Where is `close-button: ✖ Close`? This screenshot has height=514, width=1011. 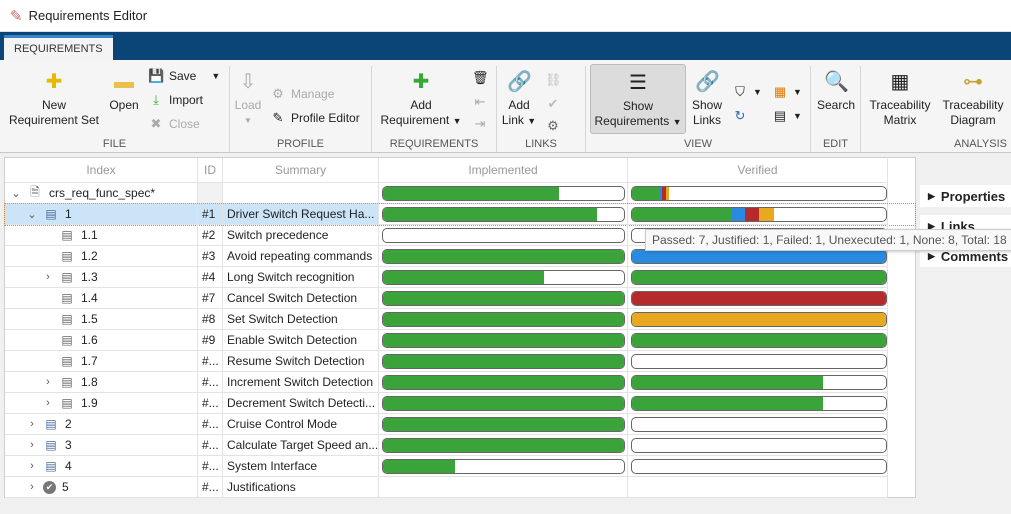 close-button: ✖ Close is located at coordinates (174, 124).